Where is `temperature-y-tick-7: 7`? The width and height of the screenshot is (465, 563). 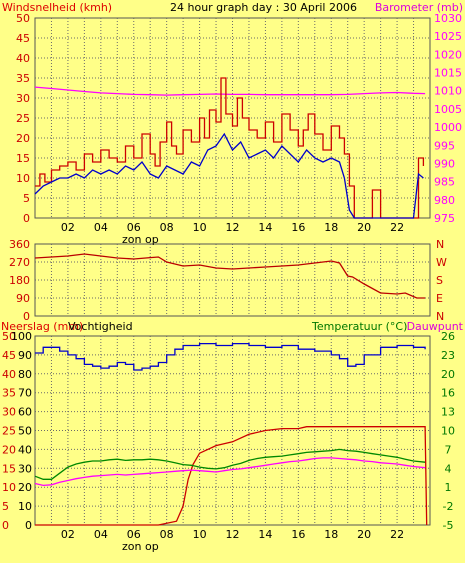
temperature-y-tick-7: 7 is located at coordinates (448, 449).